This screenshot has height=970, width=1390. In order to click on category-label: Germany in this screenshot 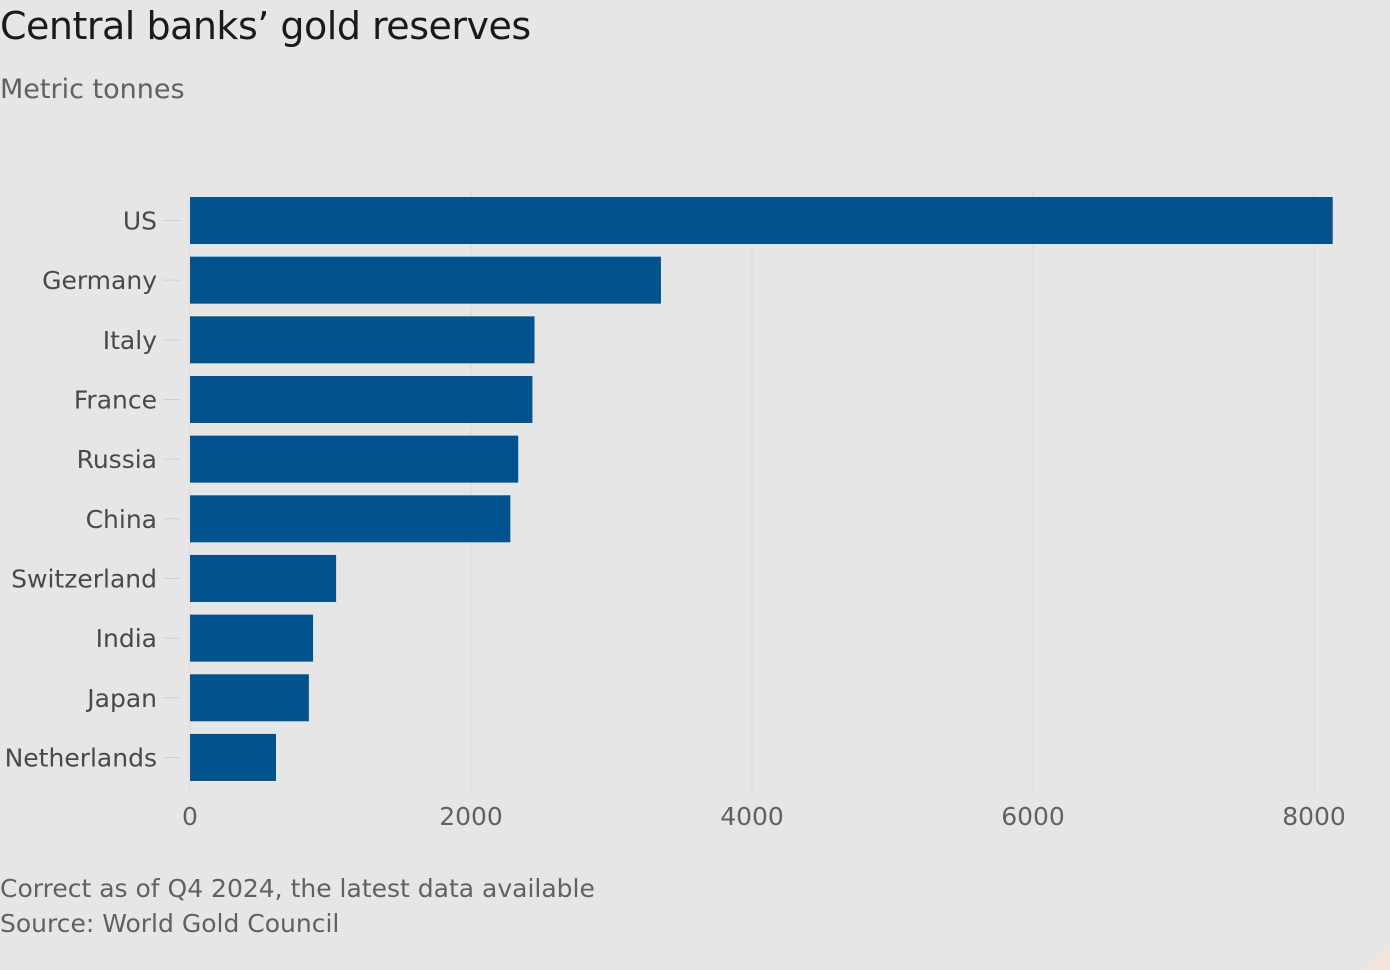, I will do `click(99, 280)`.